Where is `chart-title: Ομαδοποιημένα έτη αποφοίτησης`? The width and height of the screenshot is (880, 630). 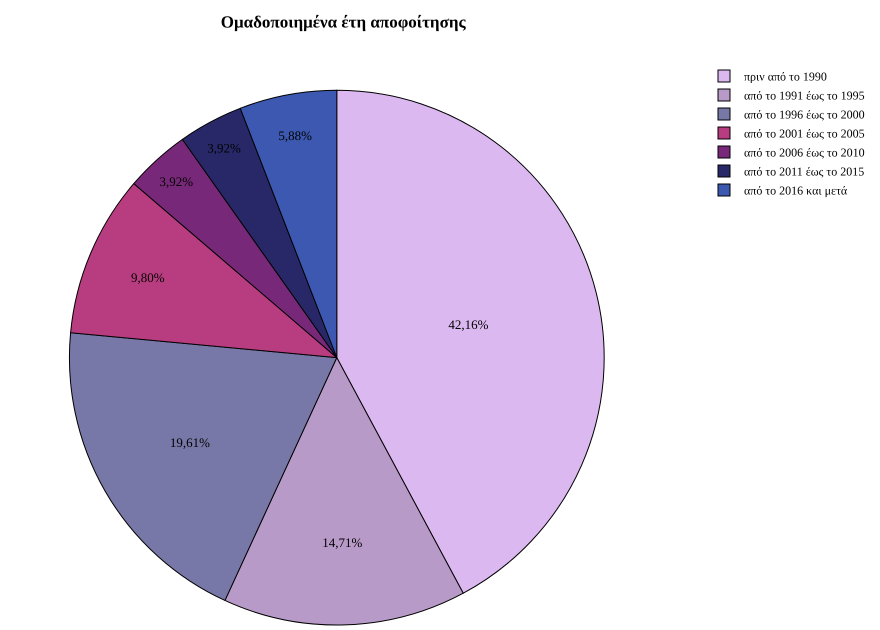
chart-title: Ομαδοποιημένα έτη αποφοίτησης is located at coordinates (343, 22).